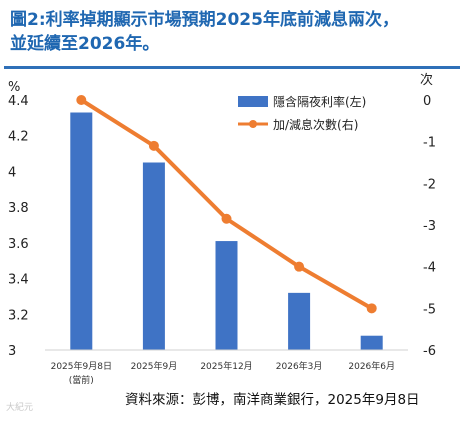 The image size is (463, 423). I want to click on x-tick-label: 2026年3月, so click(299, 366).